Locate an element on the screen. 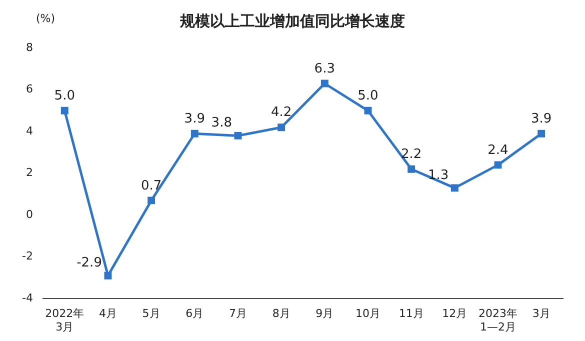 This screenshot has width=585, height=341. x-tick-label: 10月 is located at coordinates (367, 313).